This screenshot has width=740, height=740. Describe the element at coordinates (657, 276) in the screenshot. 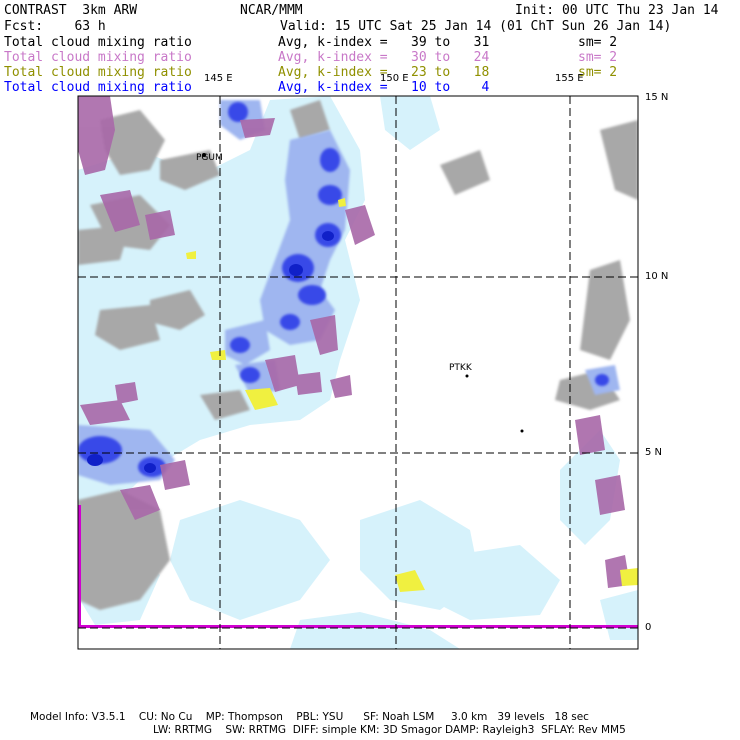

I see `lat-label-10: 10 N` at that location.